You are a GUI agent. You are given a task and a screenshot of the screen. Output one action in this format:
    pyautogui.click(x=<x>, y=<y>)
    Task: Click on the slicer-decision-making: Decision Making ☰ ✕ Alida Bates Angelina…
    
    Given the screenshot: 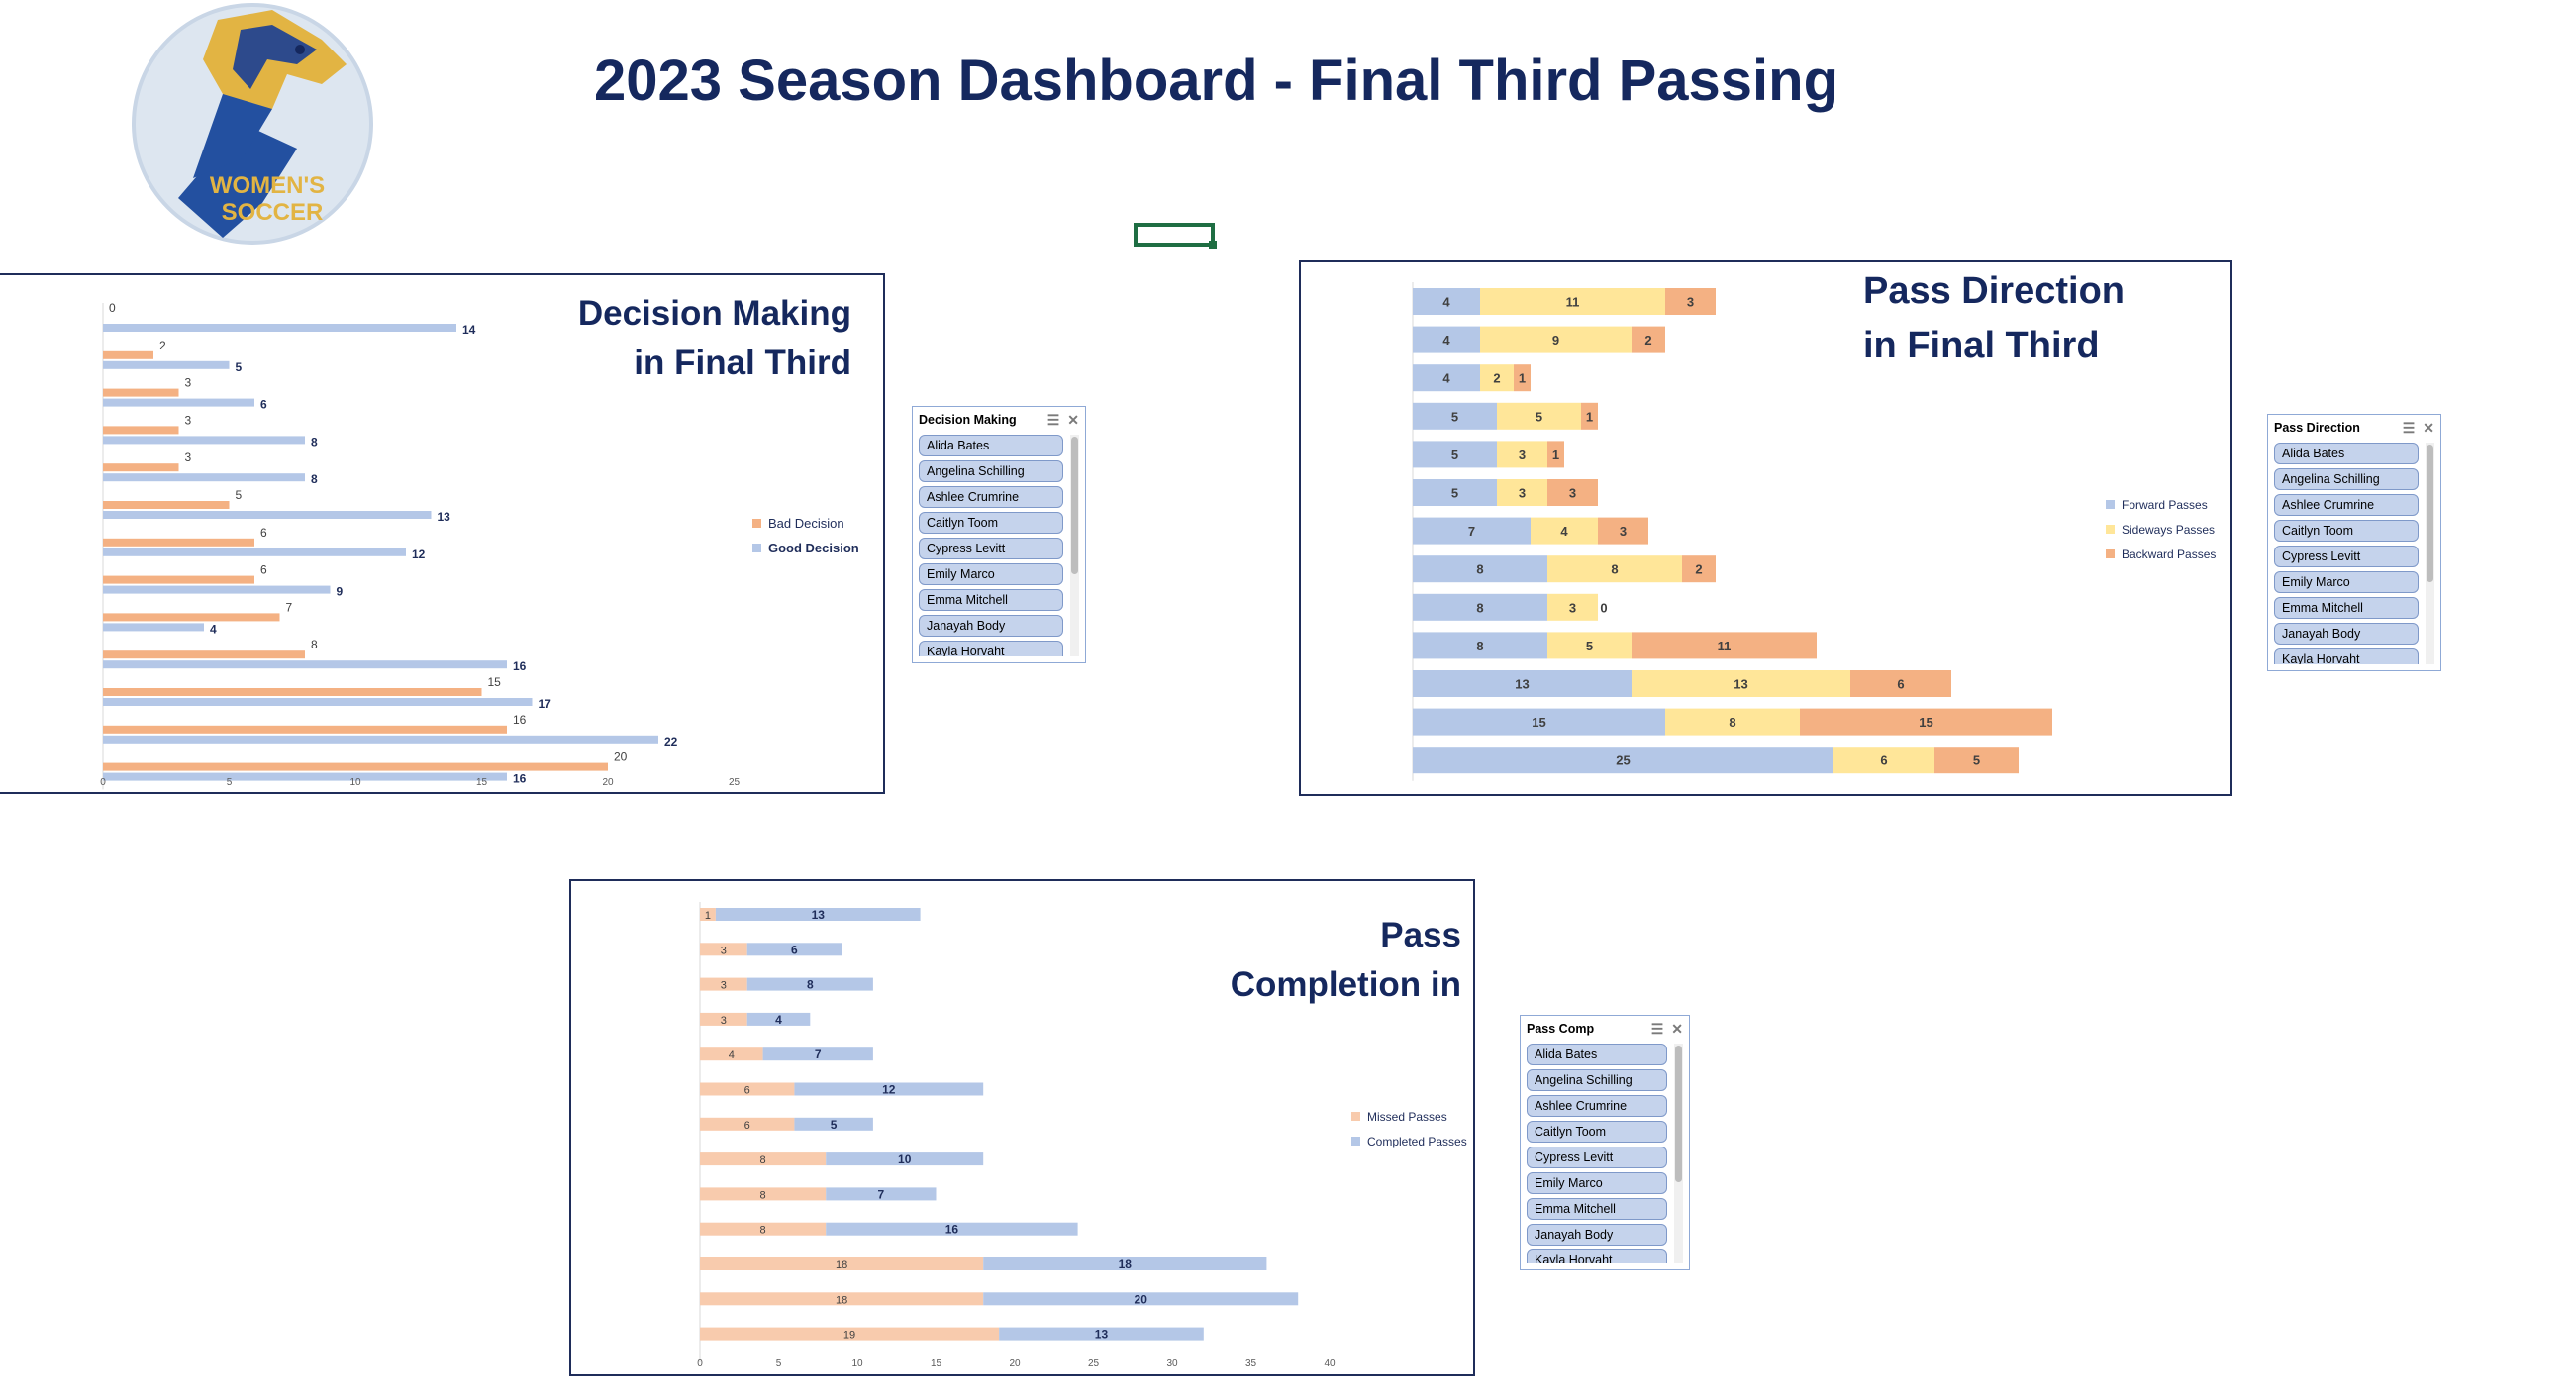 What is the action you would take?
    pyautogui.click(x=999, y=534)
    